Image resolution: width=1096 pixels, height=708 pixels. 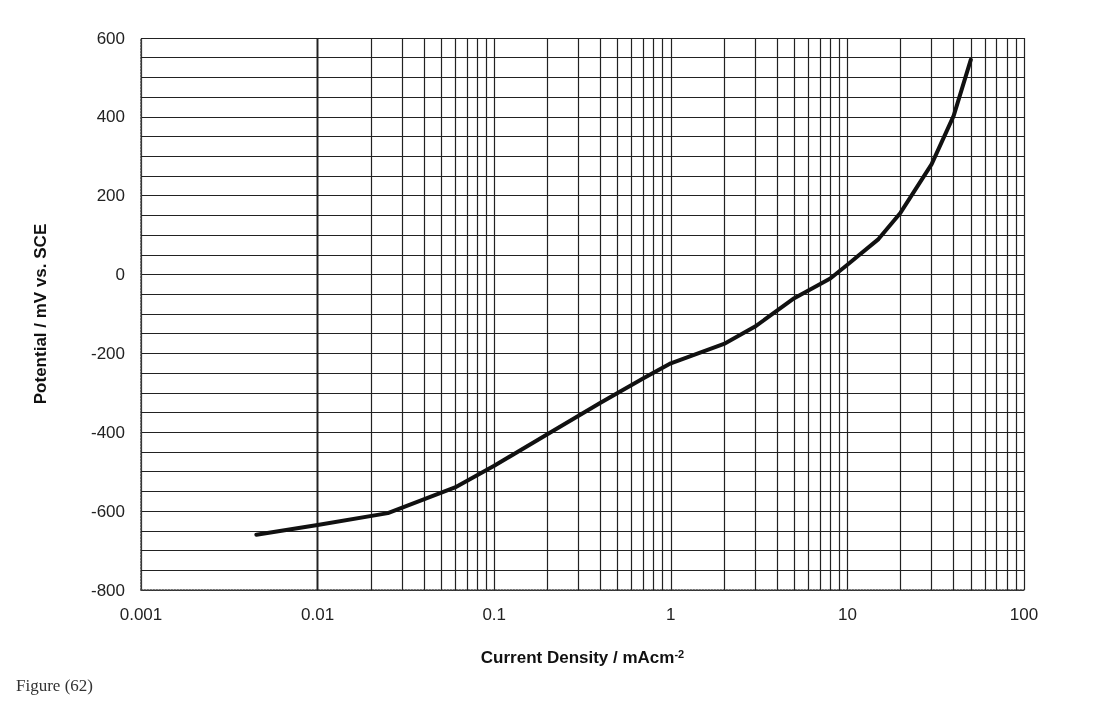 I want to click on x-tick-label: 100, so click(x=1024, y=614).